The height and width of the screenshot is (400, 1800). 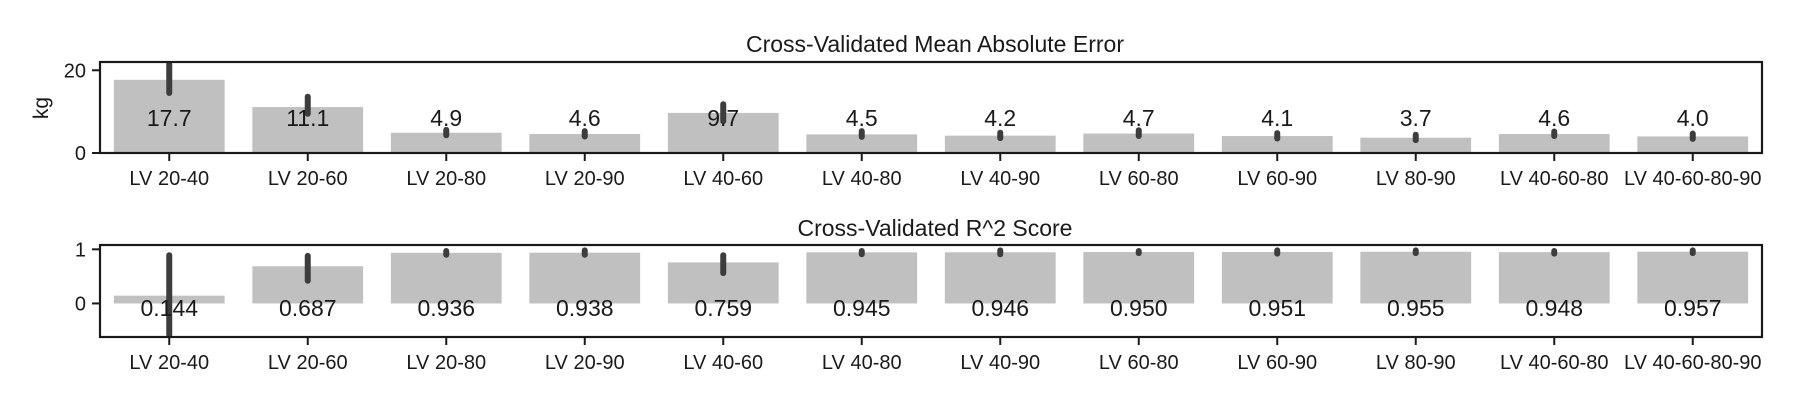 What do you see at coordinates (446, 118) in the screenshot?
I see `bar-value-label: 4.9` at bounding box center [446, 118].